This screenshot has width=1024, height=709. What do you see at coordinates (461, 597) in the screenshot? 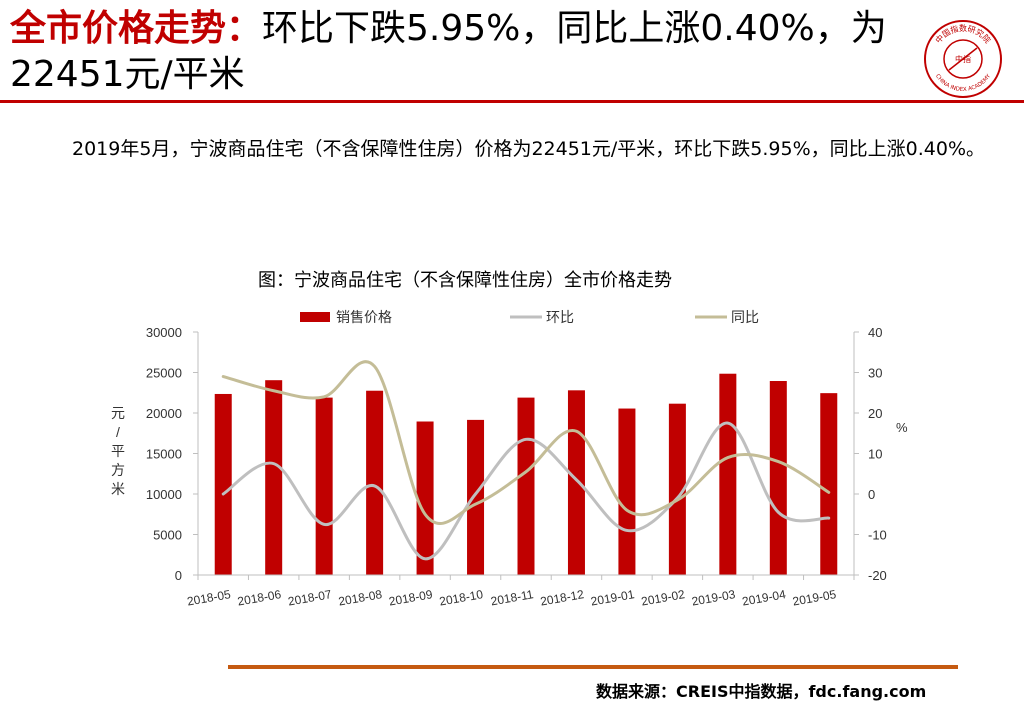
I see `x-tick-label: 2018-10` at bounding box center [461, 597].